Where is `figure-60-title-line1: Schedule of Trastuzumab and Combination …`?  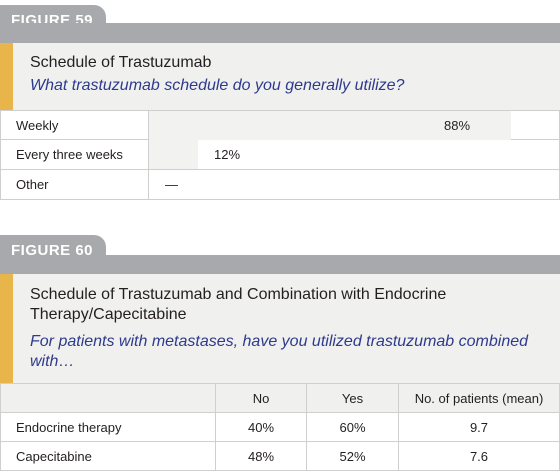
figure-60-title-line1: Schedule of Trastuzumab and Combination … is located at coordinates (238, 294).